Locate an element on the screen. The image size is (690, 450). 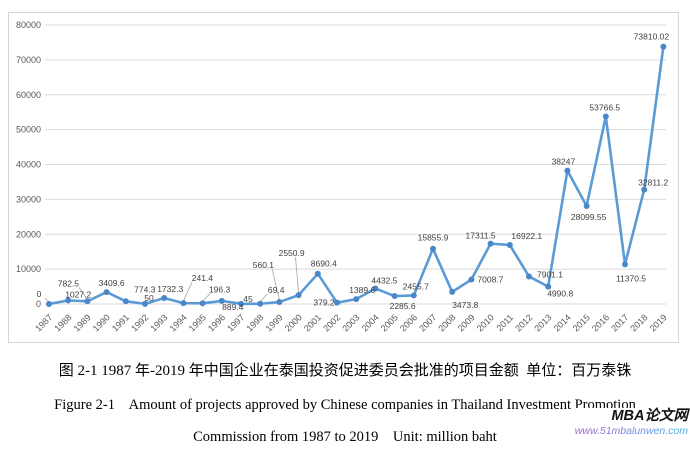
data-label: 196.3 is located at coordinates (220, 289).